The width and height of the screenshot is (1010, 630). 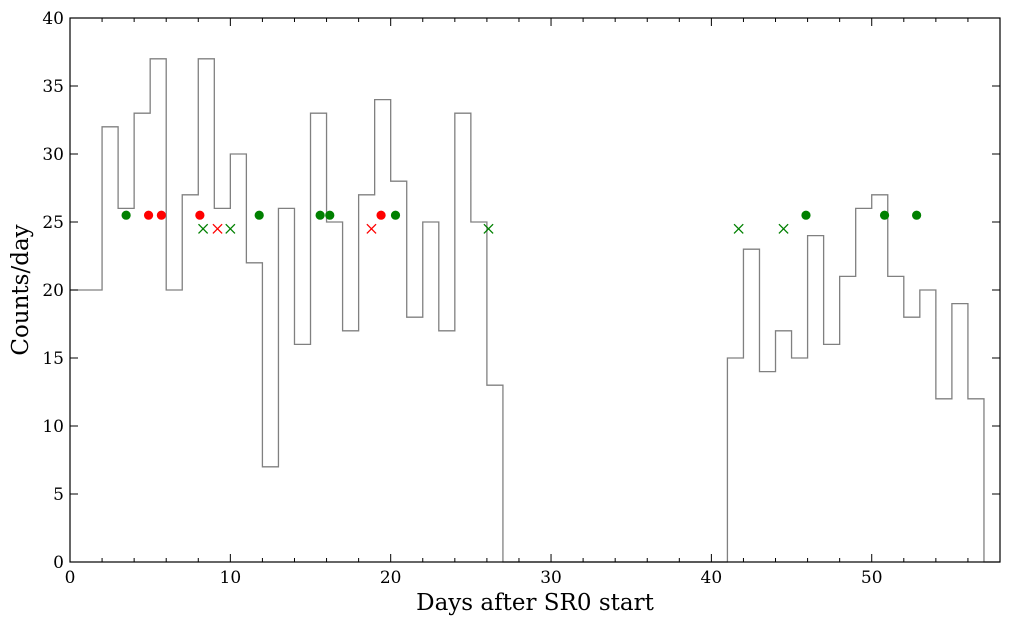 What do you see at coordinates (53, 427) in the screenshot?
I see `y-tick-label: 10` at bounding box center [53, 427].